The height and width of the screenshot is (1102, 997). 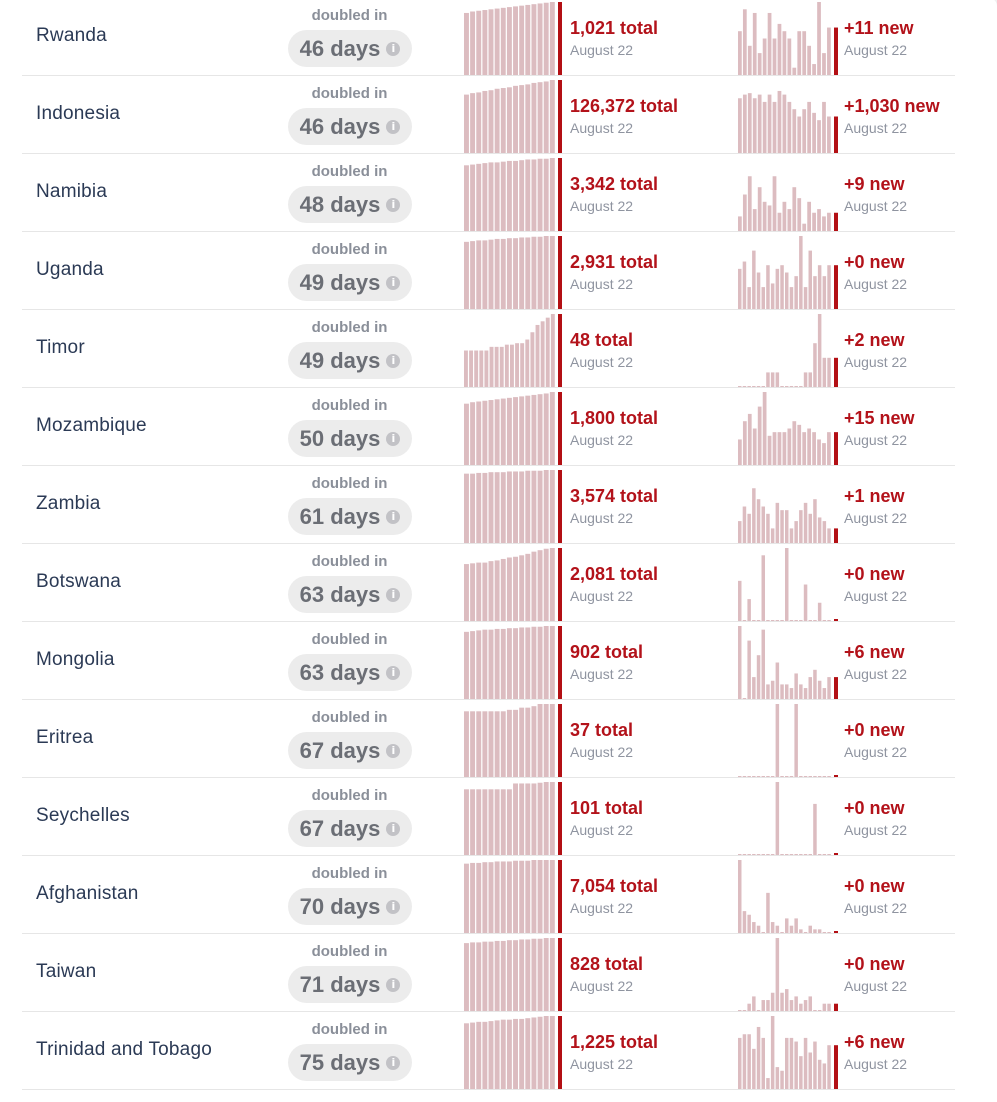 I want to click on country-name: Timor, so click(x=60, y=347).